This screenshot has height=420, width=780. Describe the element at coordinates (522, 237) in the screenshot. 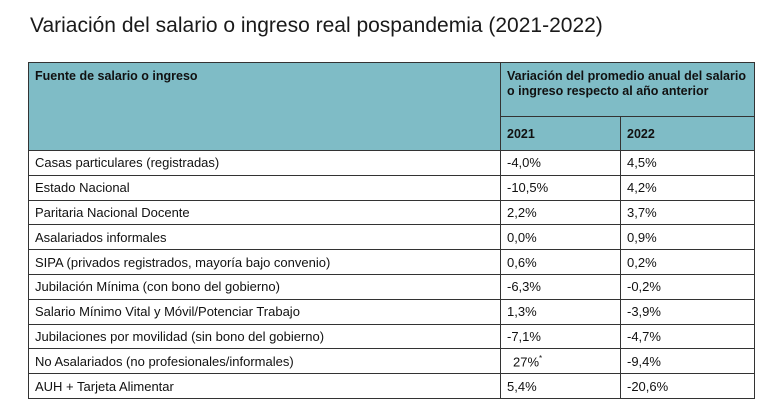

I see `value-2021: 0,0%` at that location.